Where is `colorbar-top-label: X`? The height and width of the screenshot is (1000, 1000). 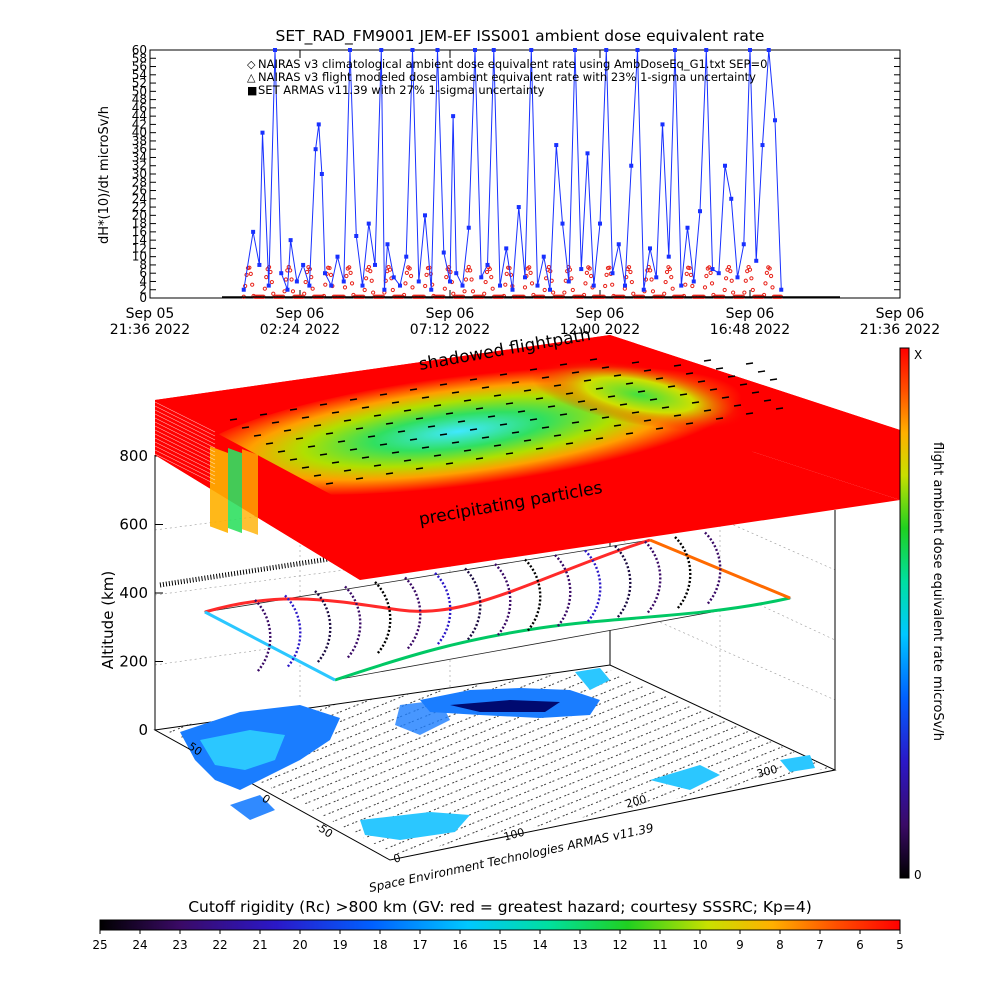 colorbar-top-label: X is located at coordinates (918, 355).